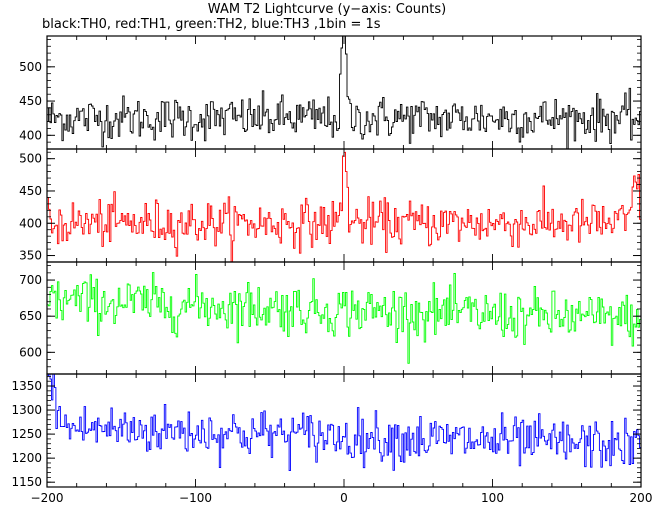 Image resolution: width=654 pixels, height=505 pixels. Describe the element at coordinates (327, 9) in the screenshot. I see `chart-title: WAM T2 Lightcurve (y−axis: Counts)` at that location.